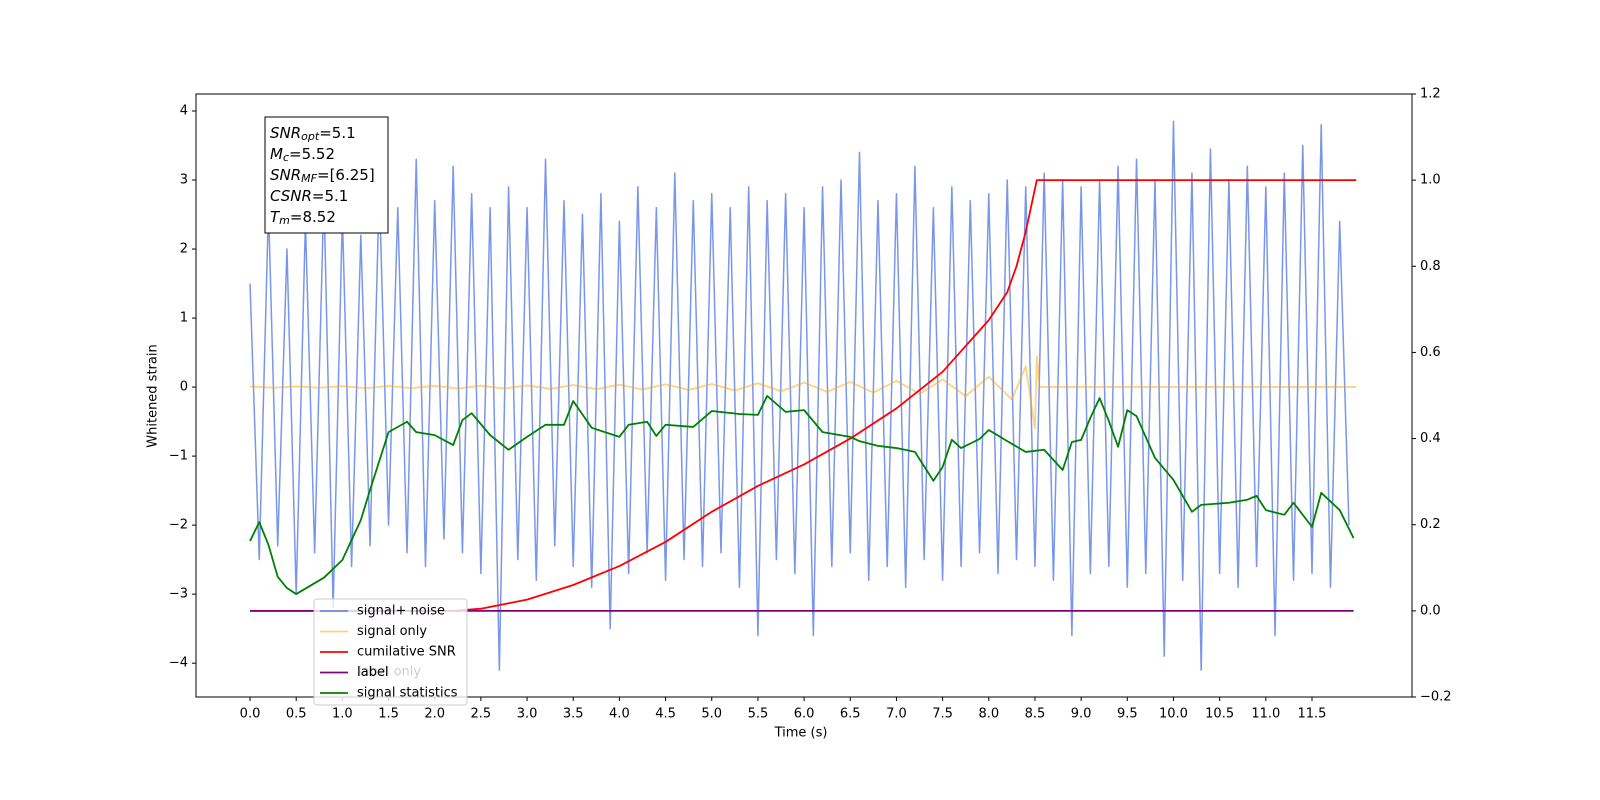  Describe the element at coordinates (407, 693) in the screenshot. I see `legend-label: signal statistics` at that location.